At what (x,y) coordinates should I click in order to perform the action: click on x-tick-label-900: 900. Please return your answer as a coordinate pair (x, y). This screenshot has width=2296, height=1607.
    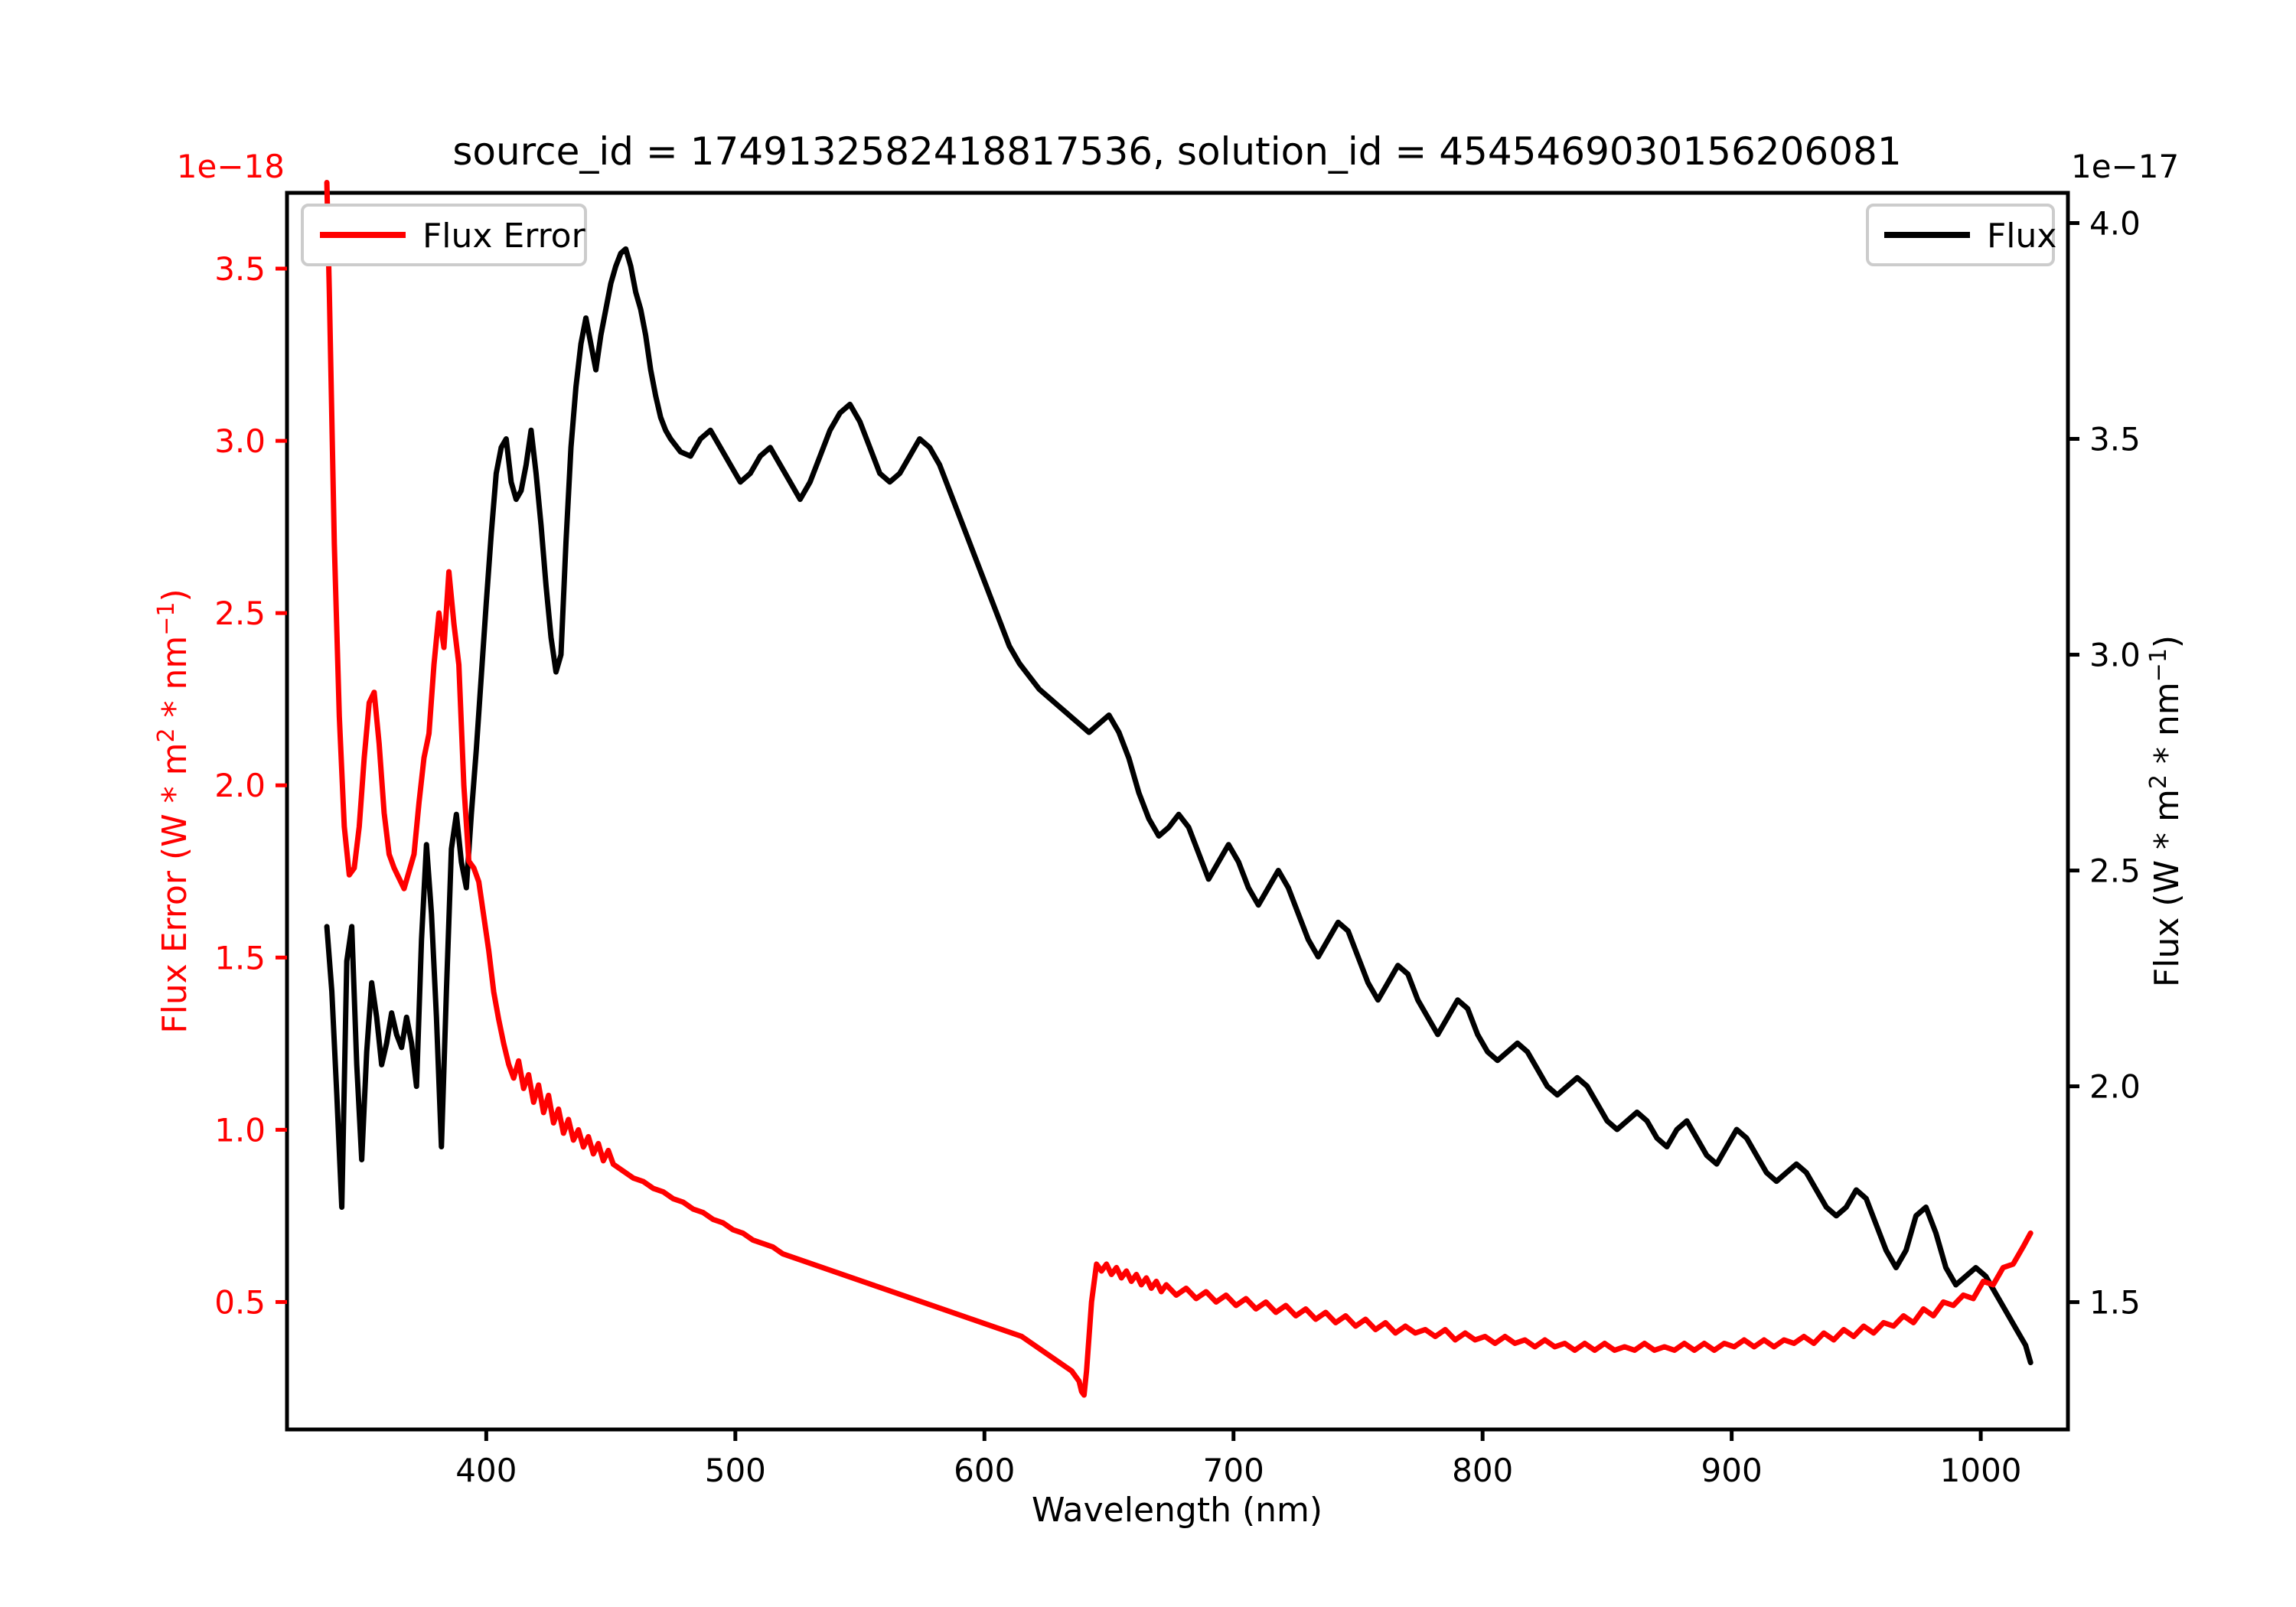
    Looking at the image, I should click on (1732, 1470).